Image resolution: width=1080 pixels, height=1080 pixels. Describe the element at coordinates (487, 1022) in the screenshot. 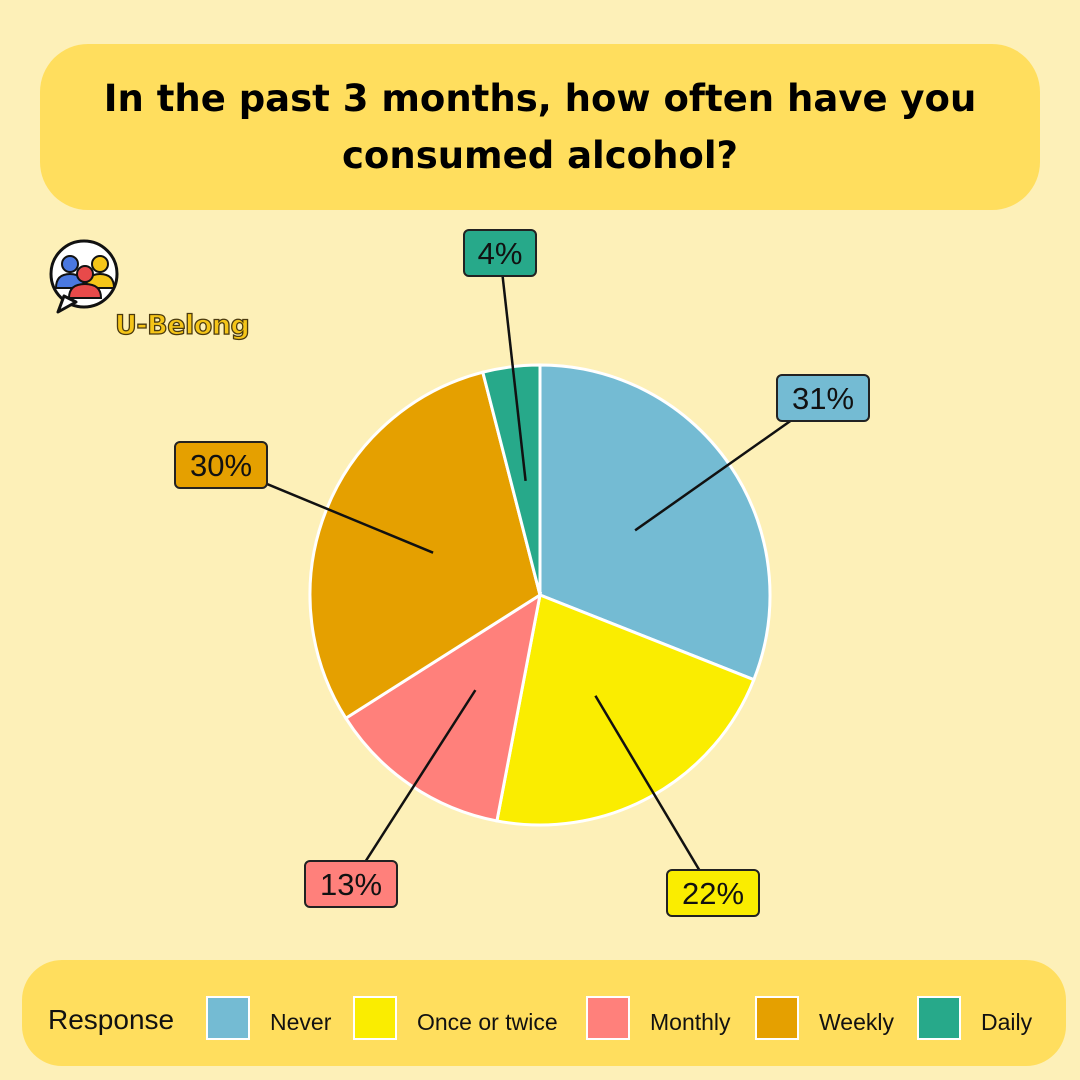

I see `legend-label: Once or twice` at that location.